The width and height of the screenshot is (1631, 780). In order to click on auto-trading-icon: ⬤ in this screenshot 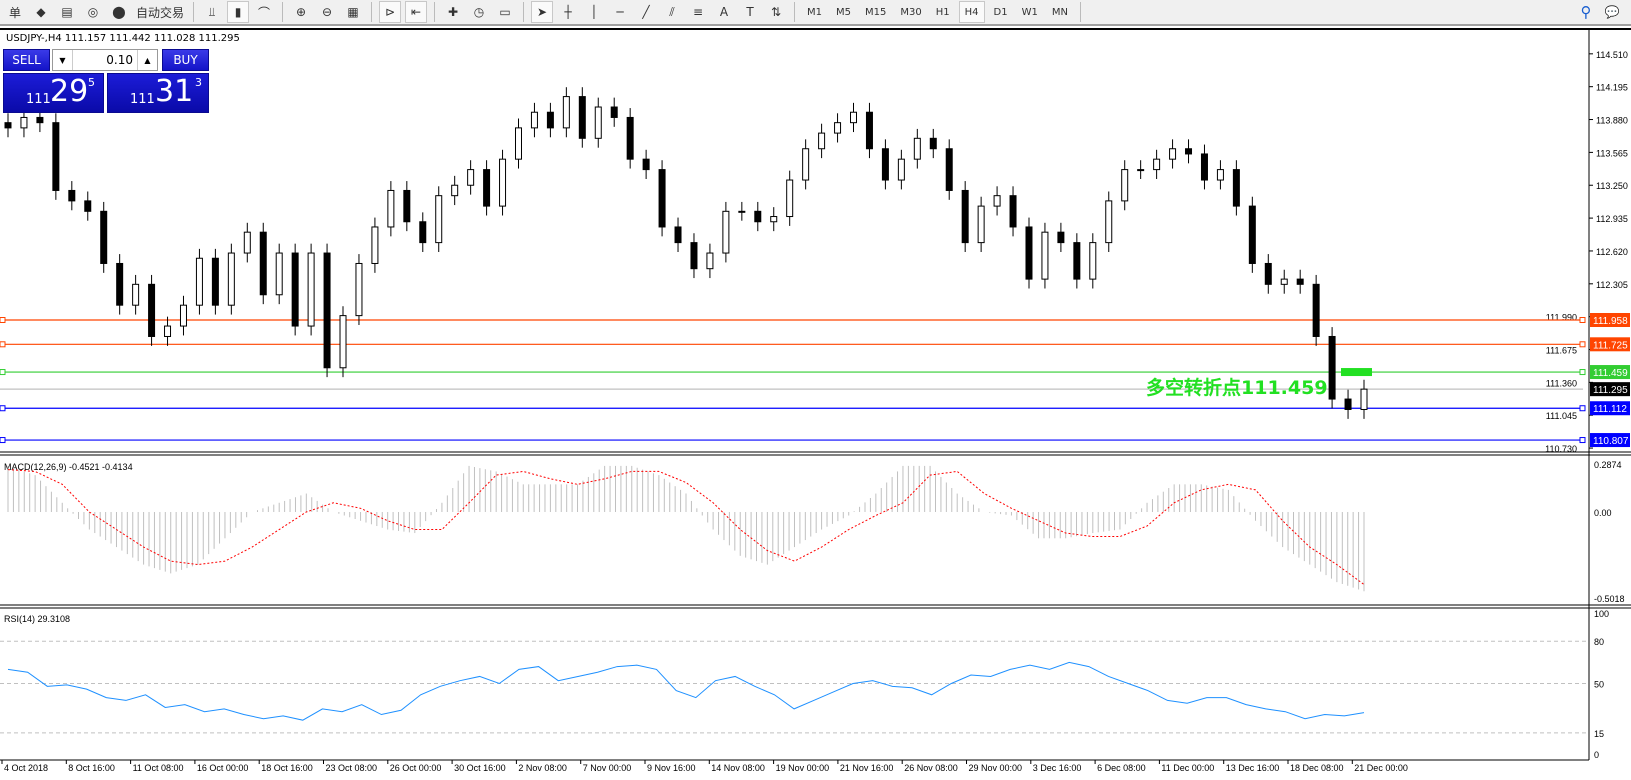, I will do `click(119, 12)`.